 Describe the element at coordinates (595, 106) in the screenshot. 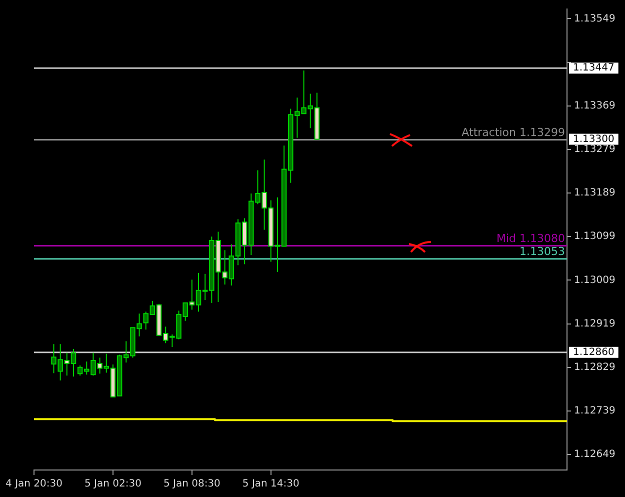

I see `y-tick-label: 1.13369` at that location.